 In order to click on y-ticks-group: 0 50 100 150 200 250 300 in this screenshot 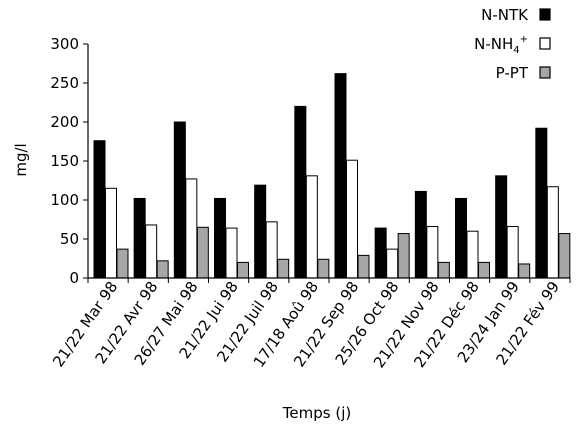, I will do `click(69, 161)`.